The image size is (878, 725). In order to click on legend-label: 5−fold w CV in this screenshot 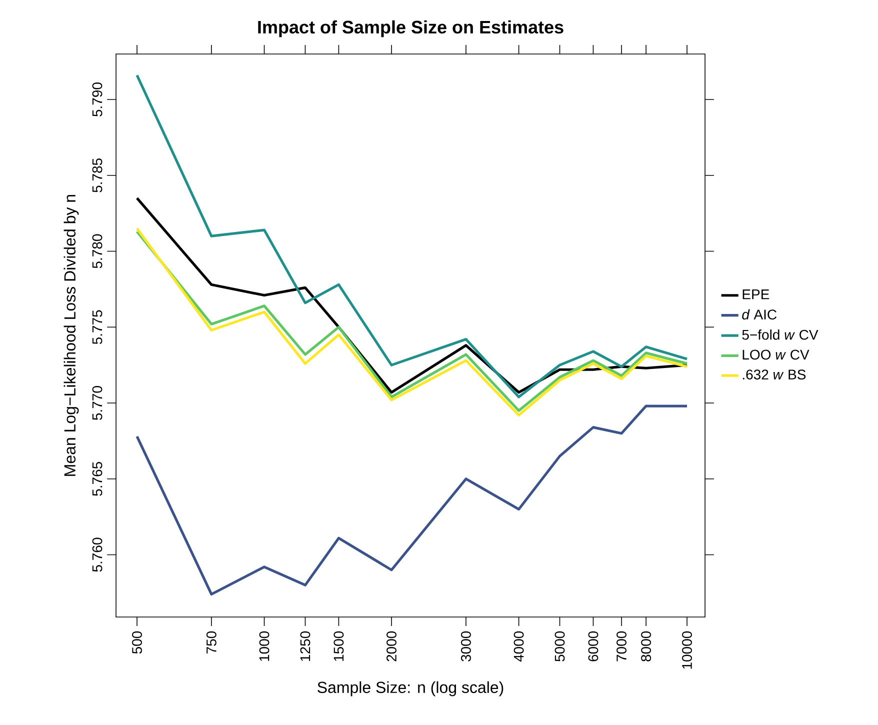, I will do `click(780, 334)`.